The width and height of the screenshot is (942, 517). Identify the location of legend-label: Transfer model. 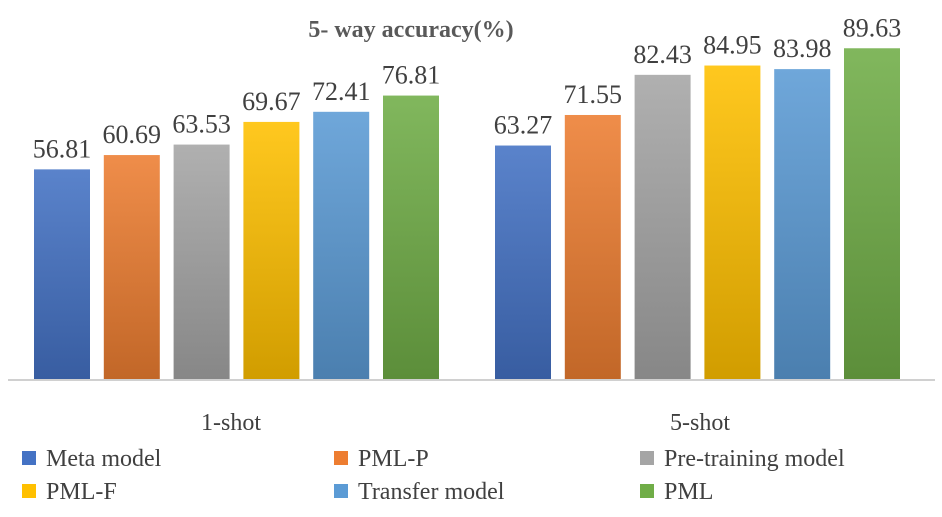
(431, 492).